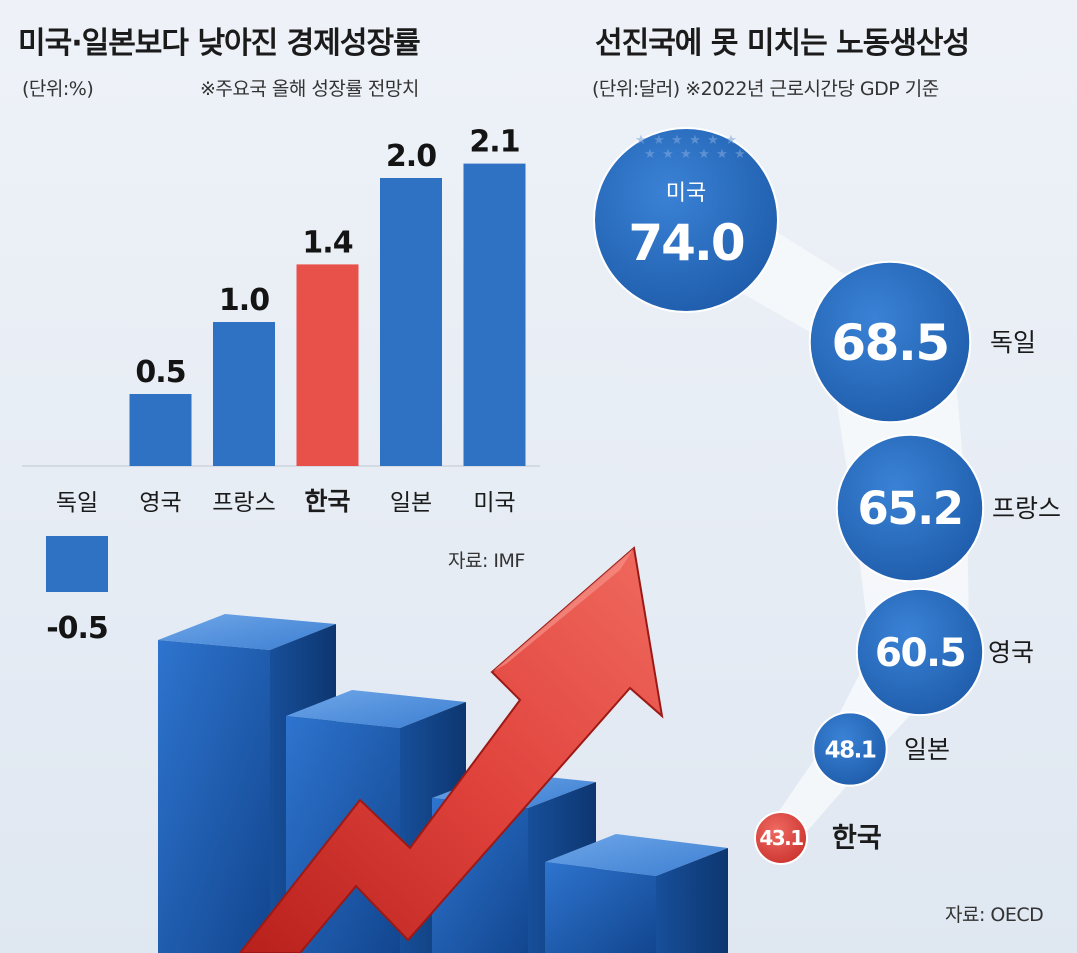 This screenshot has height=953, width=1077. I want to click on category-label: 프랑스, so click(243, 503).